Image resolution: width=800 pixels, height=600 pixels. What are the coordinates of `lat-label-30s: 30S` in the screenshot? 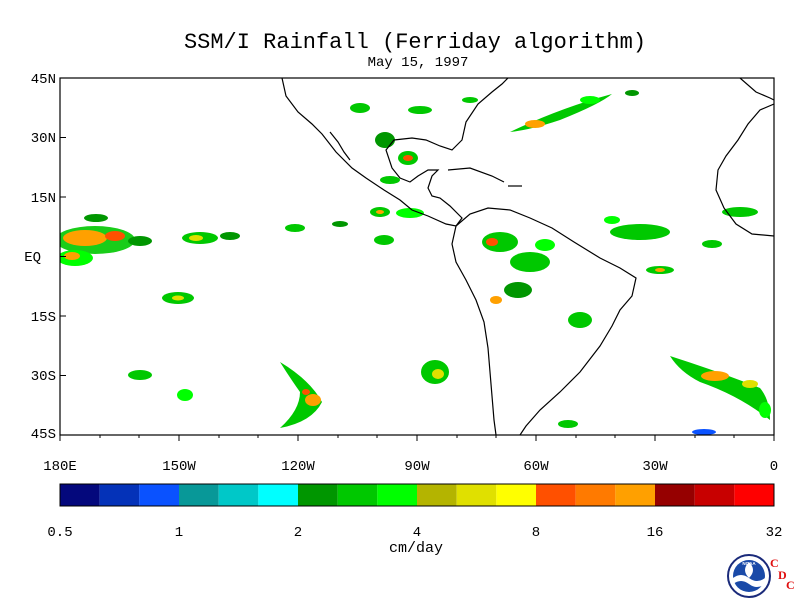 It's located at (43, 377).